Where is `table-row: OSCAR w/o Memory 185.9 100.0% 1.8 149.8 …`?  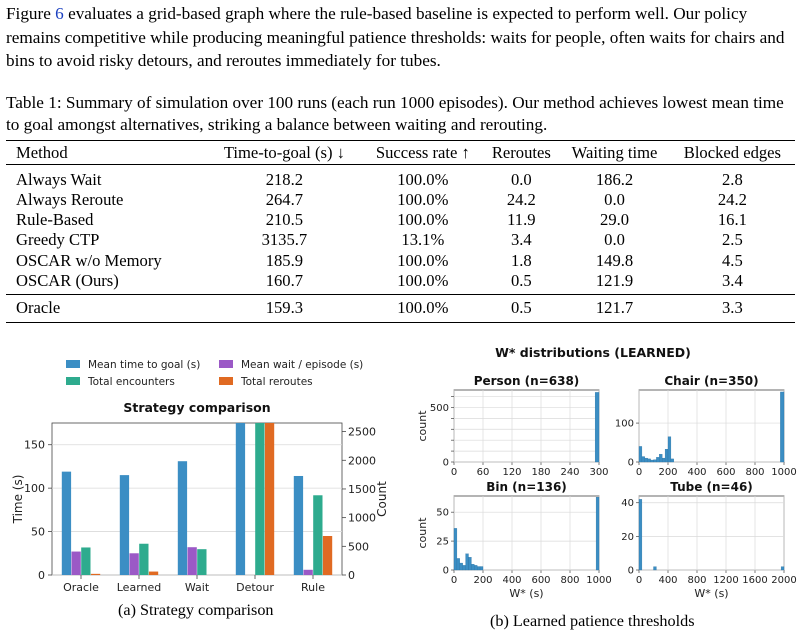
table-row: OSCAR w/o Memory 185.9 100.0% 1.8 149.8 … is located at coordinates (400, 261).